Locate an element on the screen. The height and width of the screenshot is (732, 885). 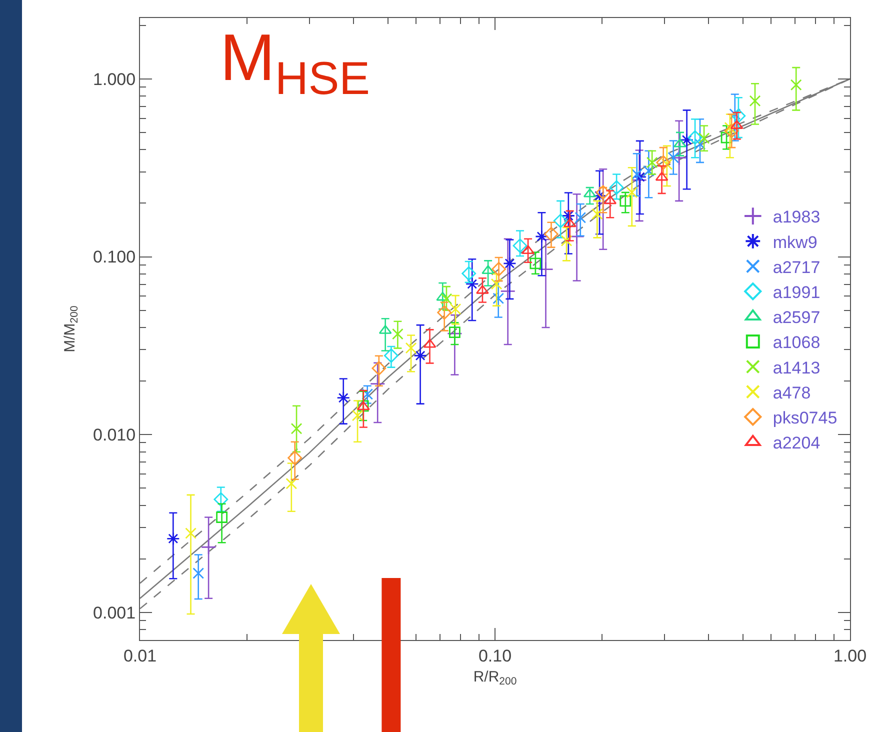
legend-label: a1991 is located at coordinates (796, 292).